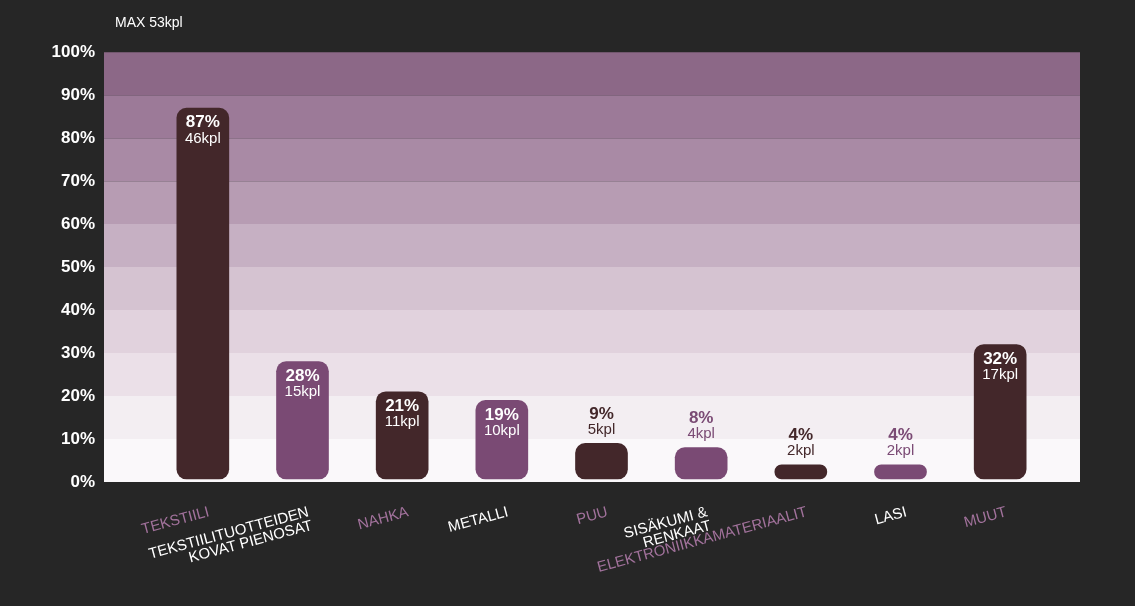 The image size is (1135, 606). Describe the element at coordinates (1000, 365) in the screenshot. I see `data-label: 32% 17kpl` at that location.